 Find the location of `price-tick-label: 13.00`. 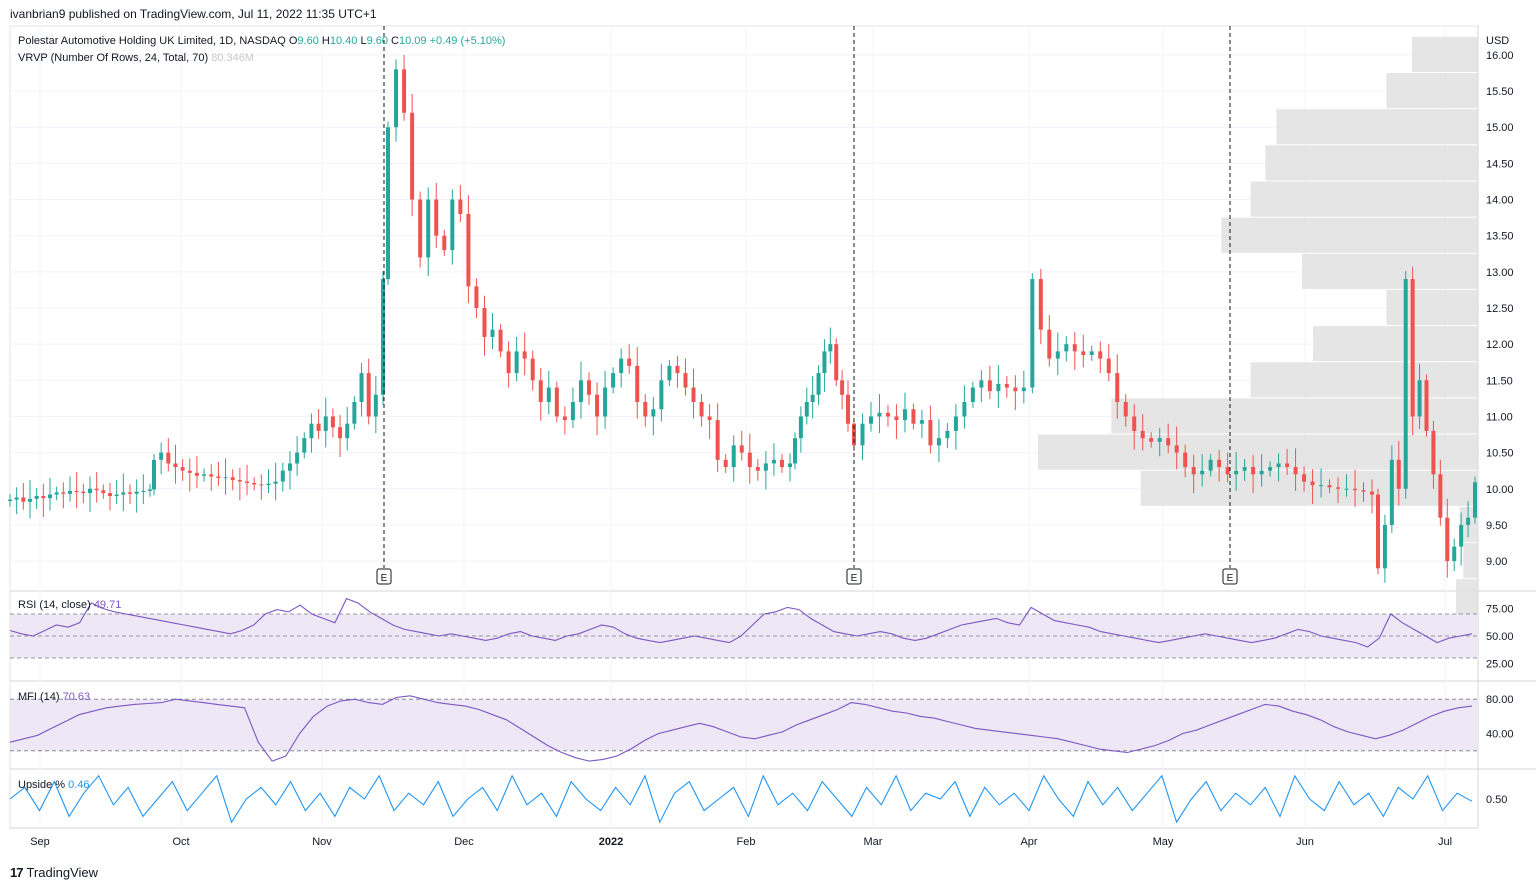

price-tick-label: 13.00 is located at coordinates (1500, 273).